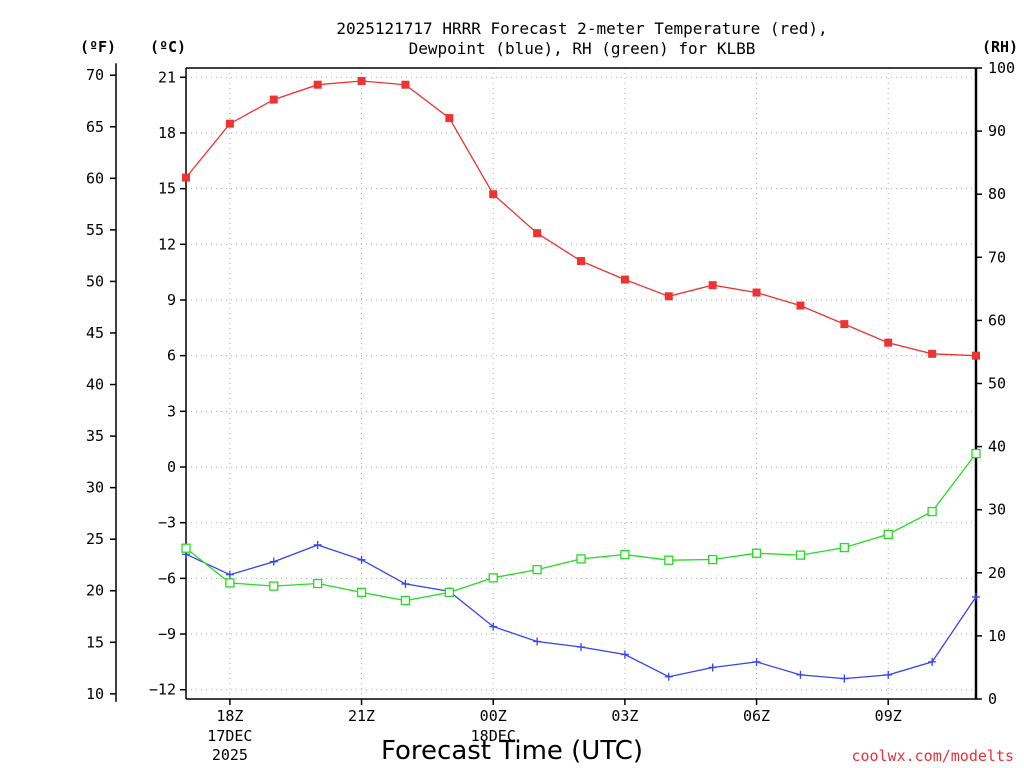  What do you see at coordinates (95, 436) in the screenshot?
I see `fahrenheit-tick-label: 35` at bounding box center [95, 436].